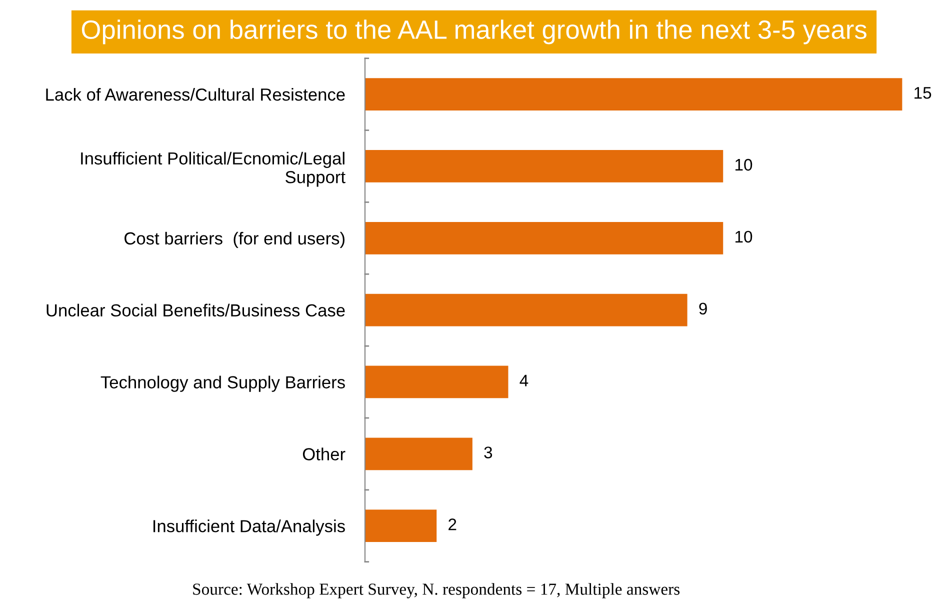  Describe the element at coordinates (923, 93) in the screenshot. I see `data-label: 15` at that location.